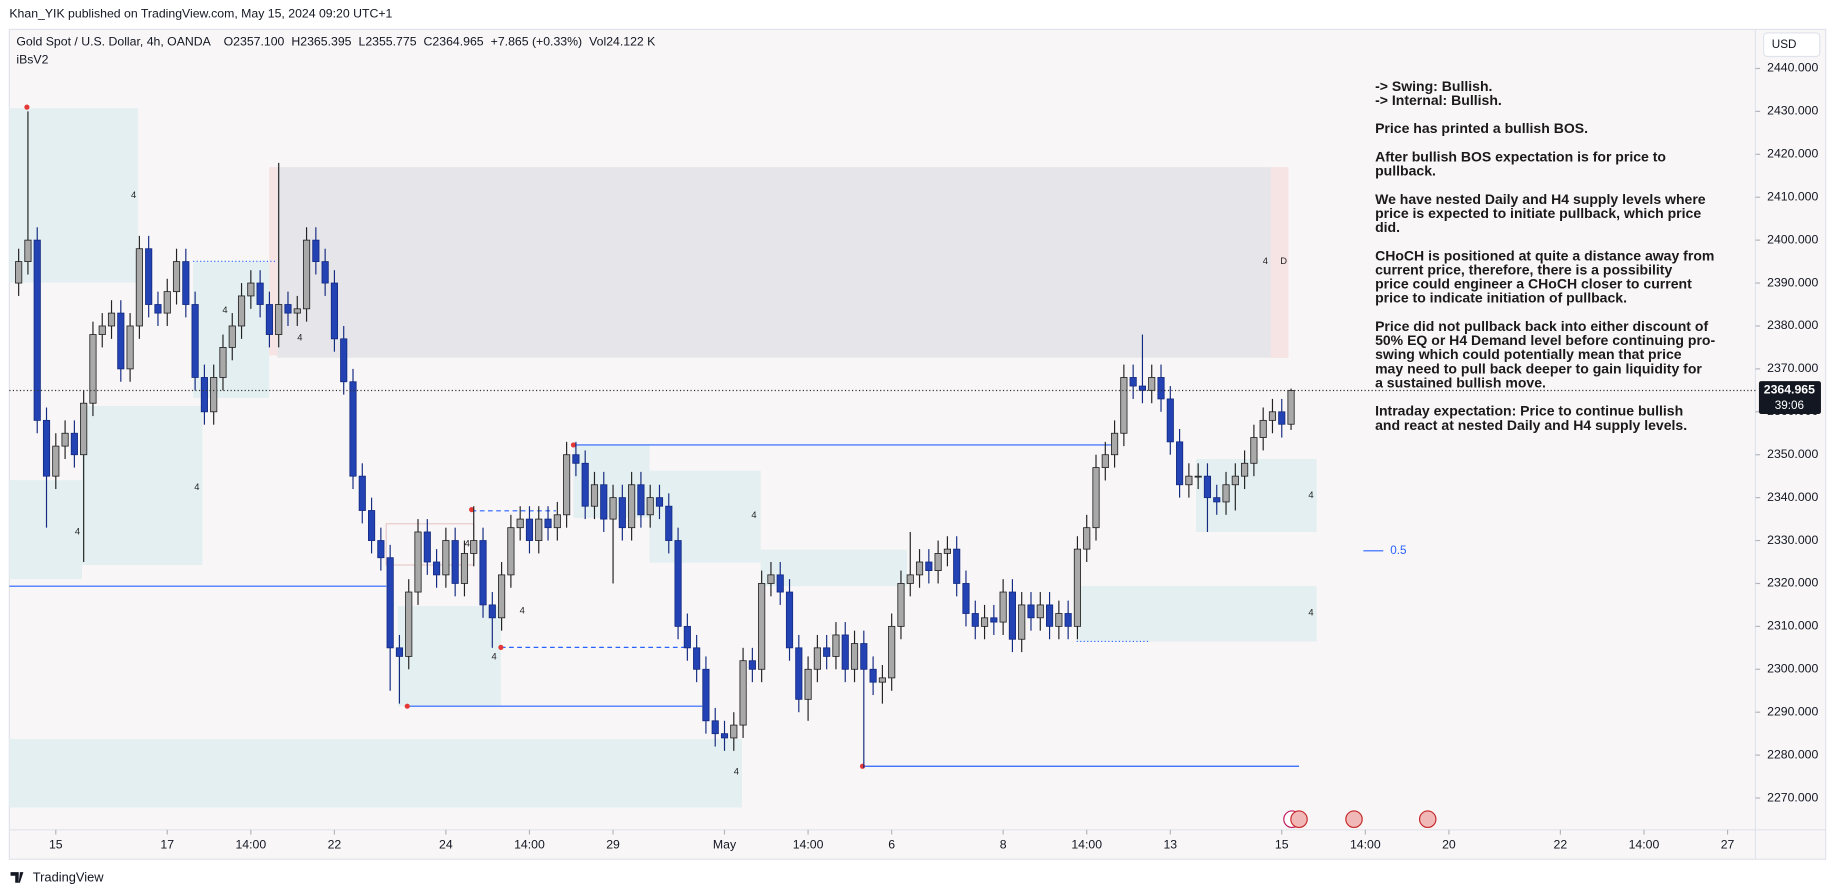 The image size is (1835, 891). What do you see at coordinates (1433, 86) in the screenshot?
I see `annotation-line: -> Swing: Bullish.` at bounding box center [1433, 86].